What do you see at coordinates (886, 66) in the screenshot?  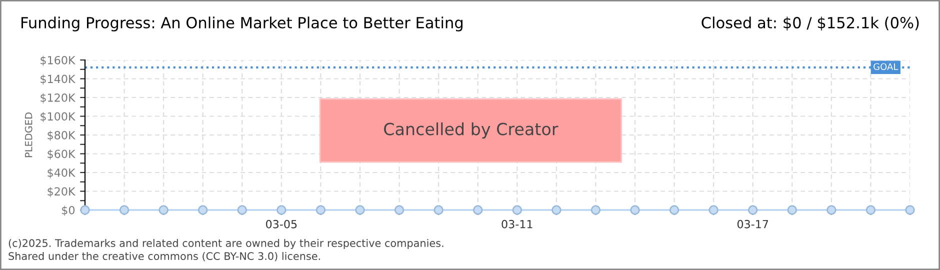 I see `ref-line-label: GOAL` at bounding box center [886, 66].